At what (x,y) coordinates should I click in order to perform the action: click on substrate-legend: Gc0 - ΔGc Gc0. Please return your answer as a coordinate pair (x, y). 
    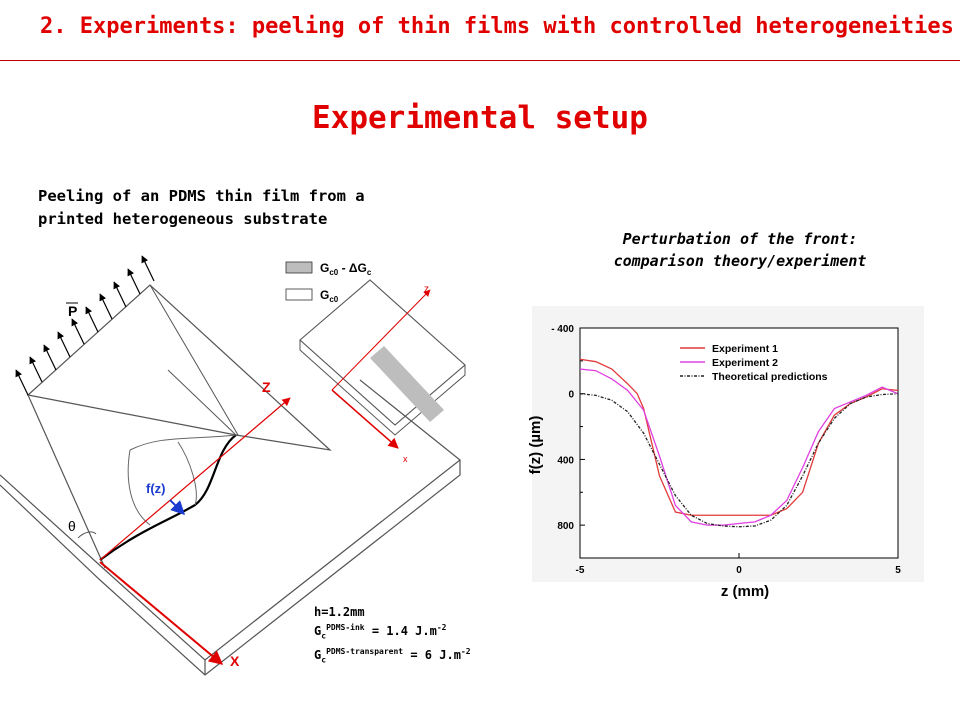
    Looking at the image, I should click on (328, 282).